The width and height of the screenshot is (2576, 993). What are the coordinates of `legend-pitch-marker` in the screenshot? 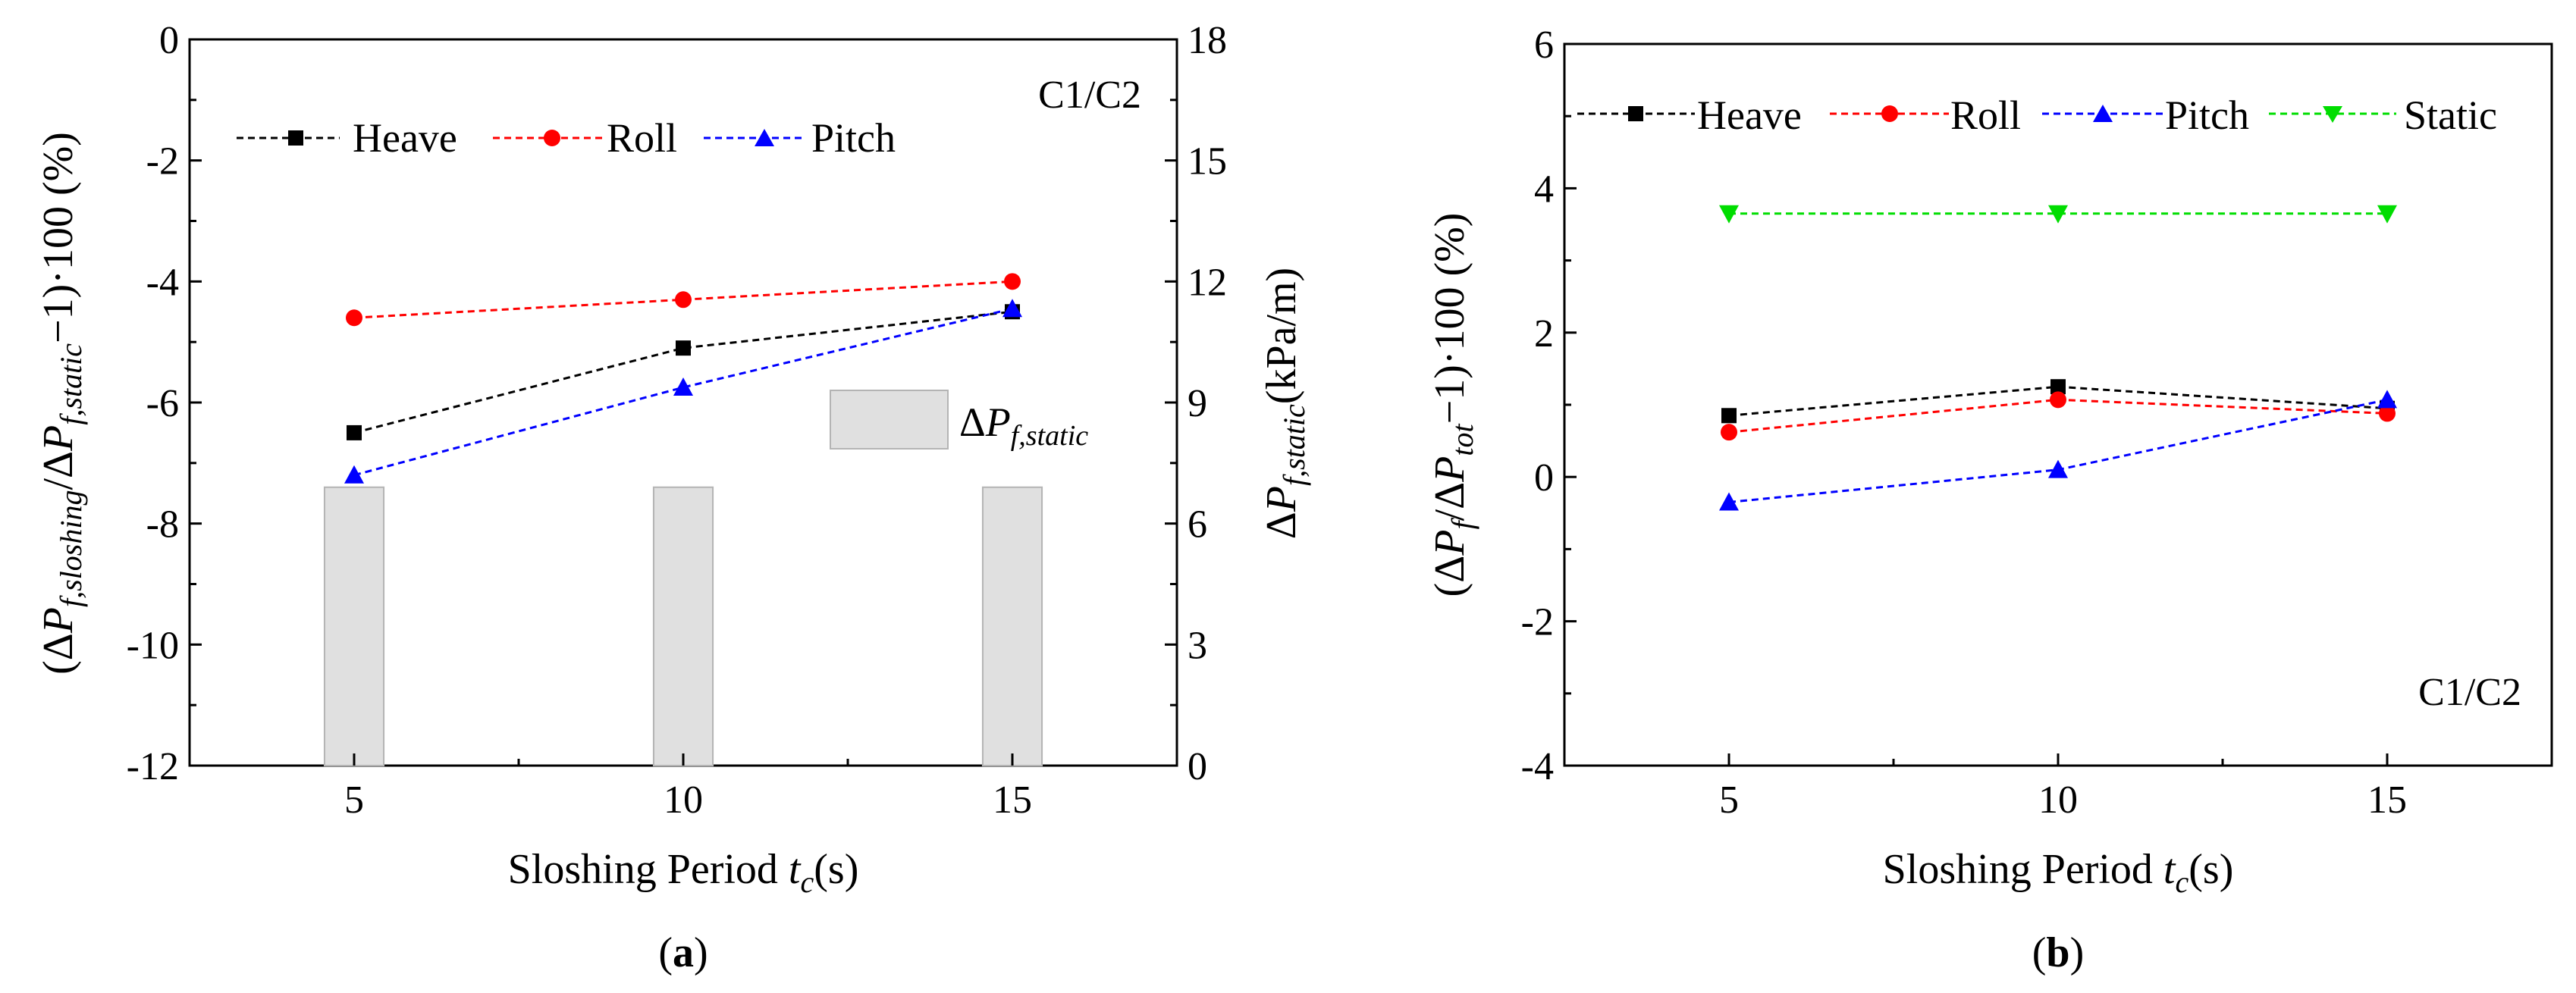 It's located at (764, 137).